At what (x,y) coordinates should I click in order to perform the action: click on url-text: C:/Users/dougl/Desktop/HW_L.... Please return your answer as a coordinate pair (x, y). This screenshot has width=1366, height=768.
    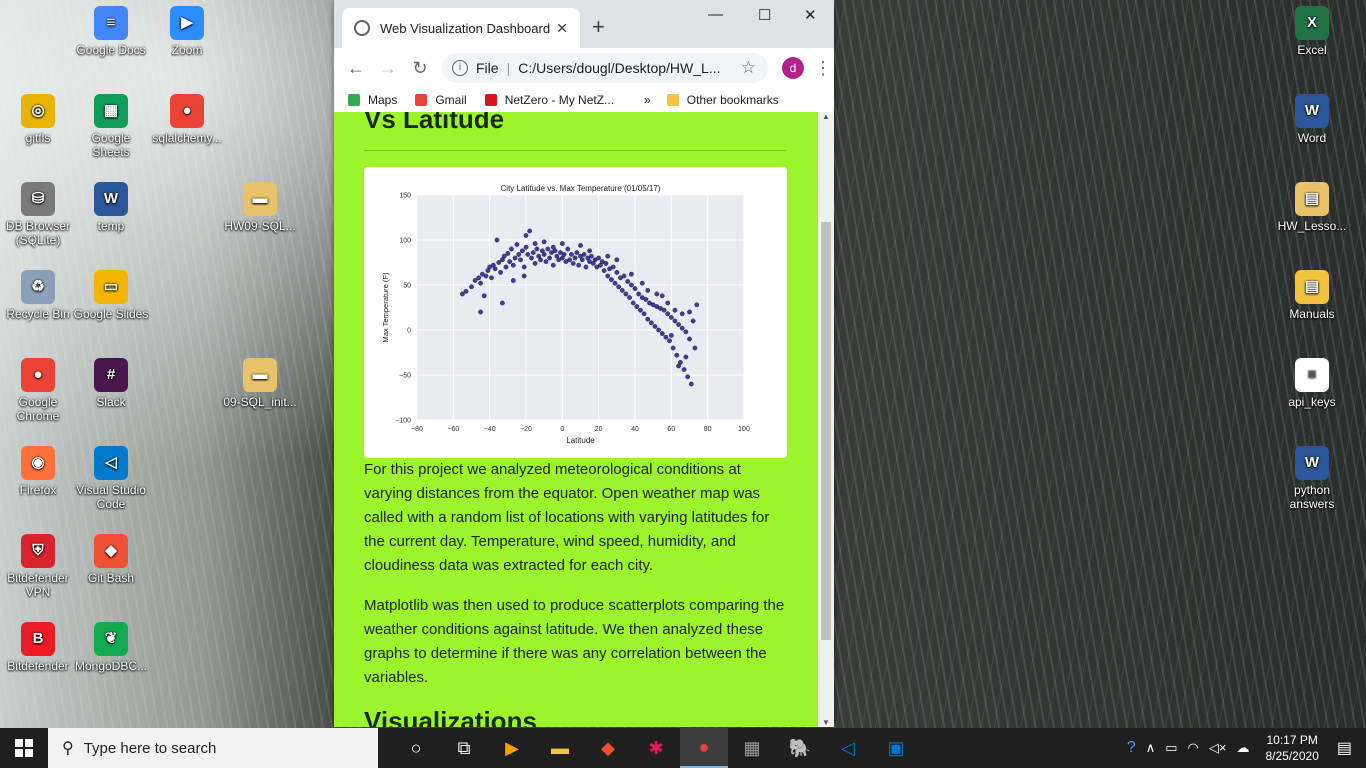
    Looking at the image, I should click on (619, 68).